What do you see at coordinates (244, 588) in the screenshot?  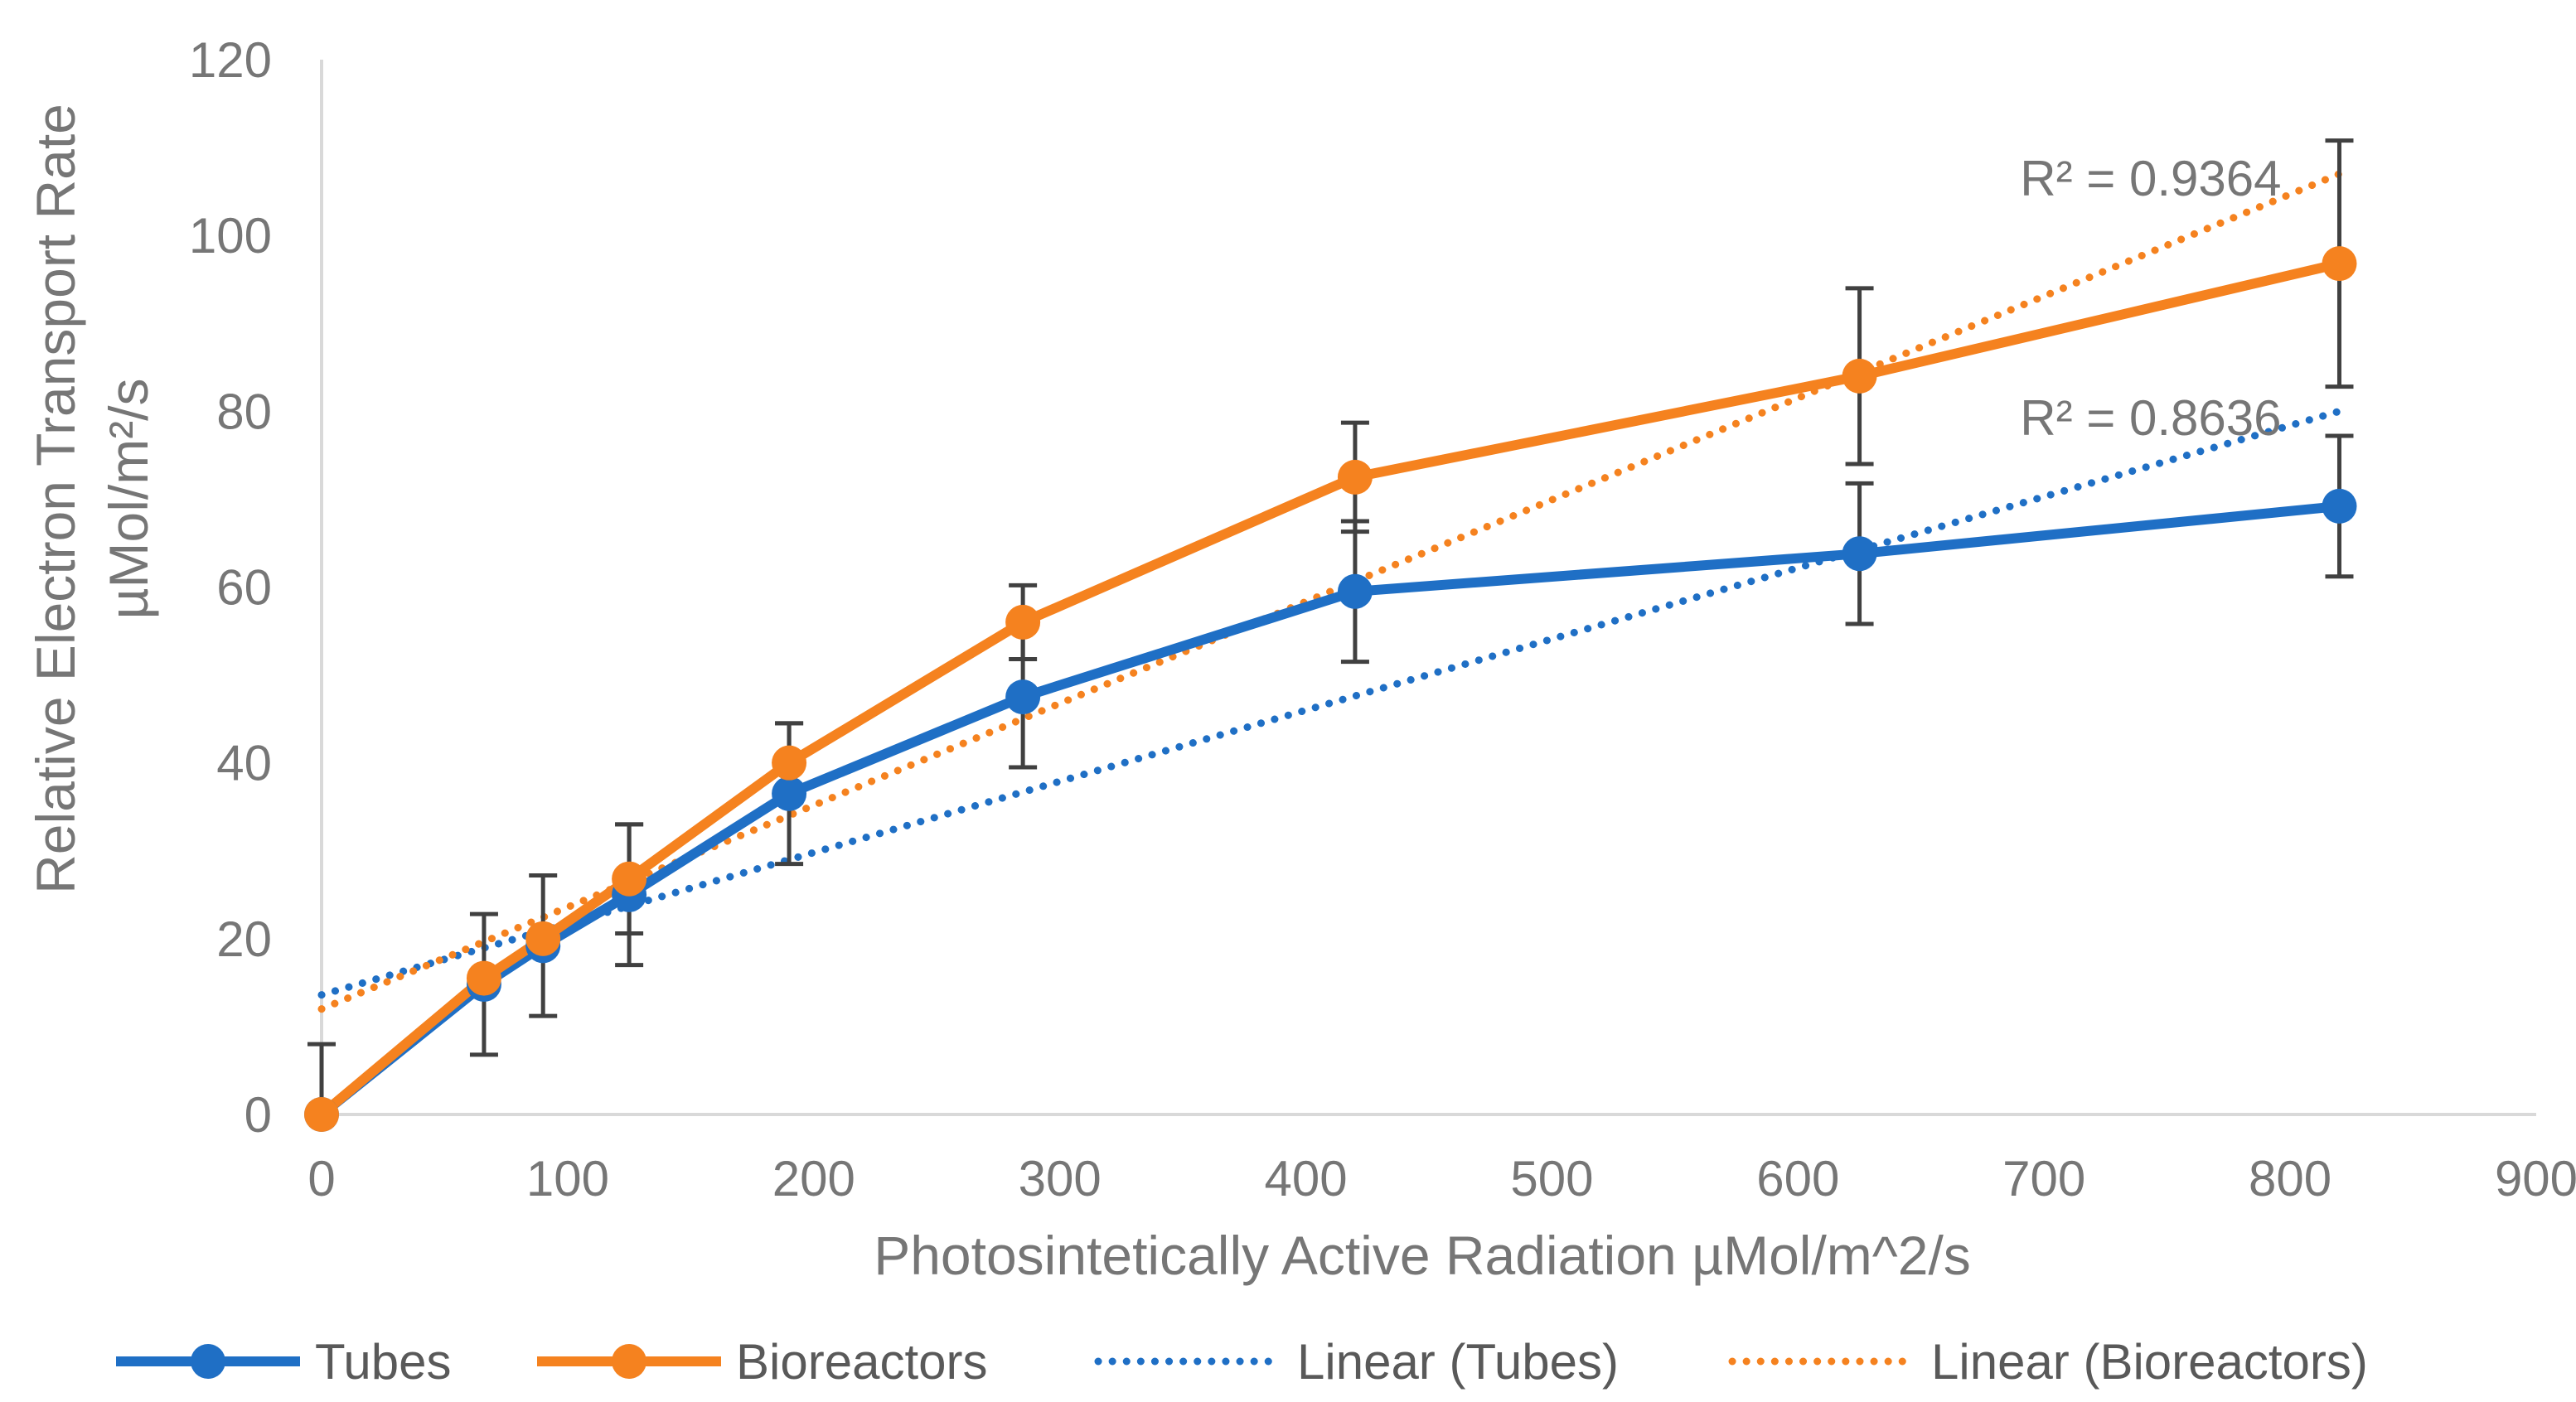 I see `y-tick-label: 60` at bounding box center [244, 588].